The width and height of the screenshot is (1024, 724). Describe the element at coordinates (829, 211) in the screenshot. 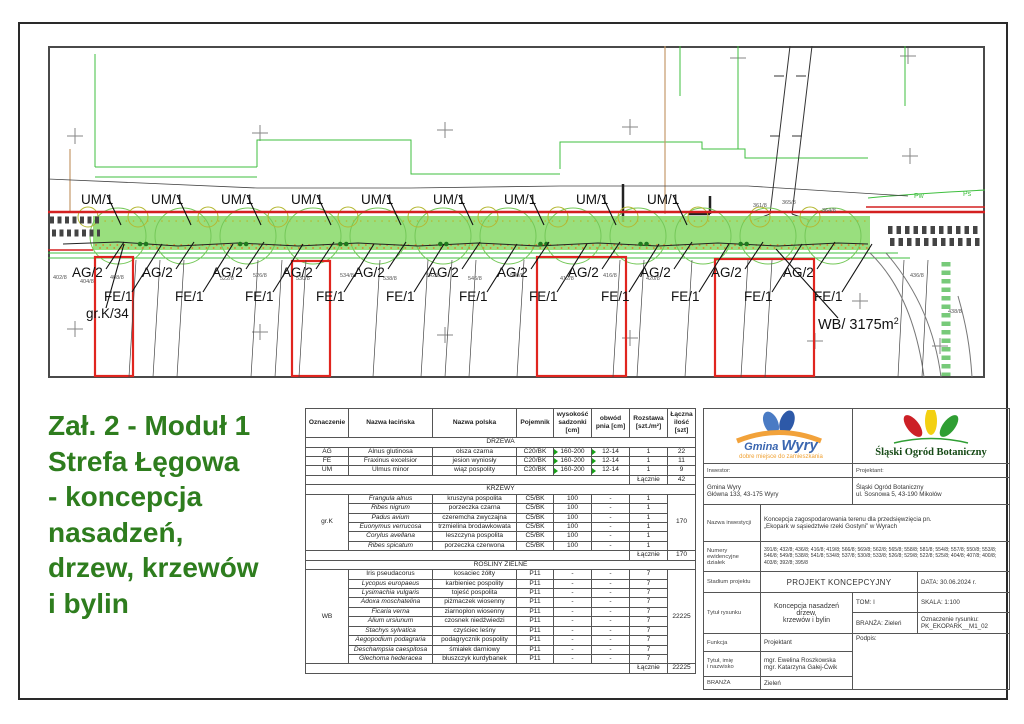

I see `svg-text: 364/8` at that location.